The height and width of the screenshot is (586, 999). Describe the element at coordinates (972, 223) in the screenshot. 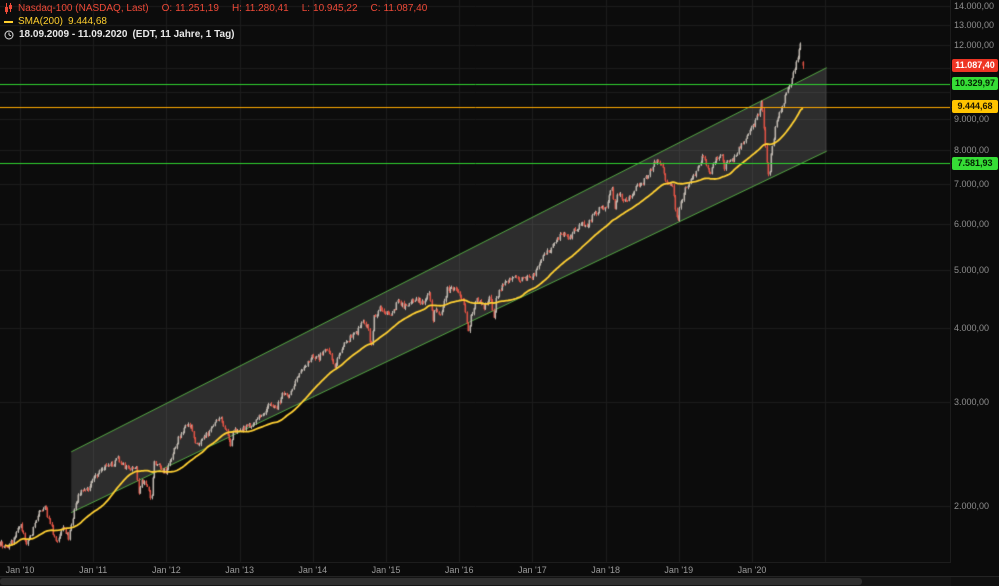

I see `y-axis-tick-label: 6.000,00` at that location.